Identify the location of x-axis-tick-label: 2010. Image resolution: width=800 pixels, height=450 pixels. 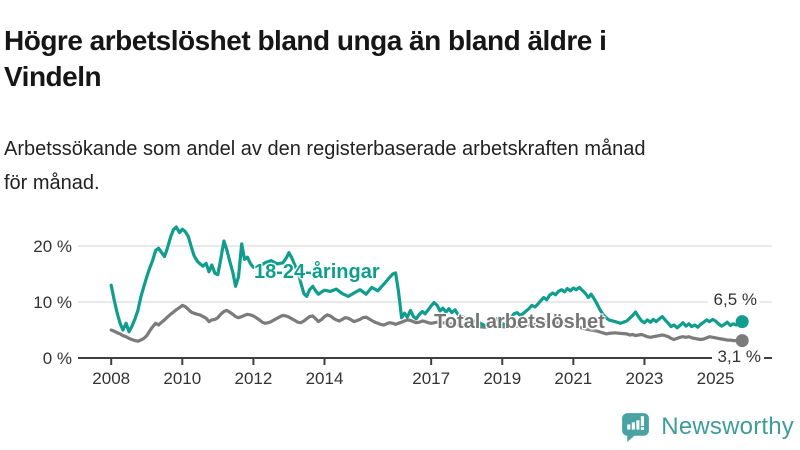
(182, 378).